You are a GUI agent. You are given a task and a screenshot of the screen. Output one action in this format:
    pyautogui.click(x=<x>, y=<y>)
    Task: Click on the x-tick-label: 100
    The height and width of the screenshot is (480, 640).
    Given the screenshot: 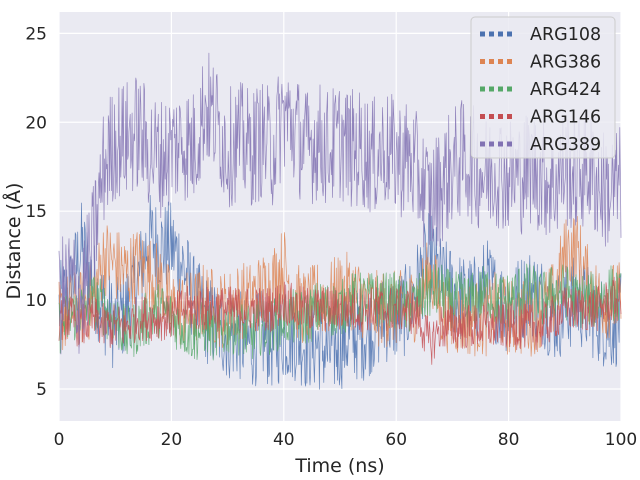 What is the action you would take?
    pyautogui.click(x=621, y=440)
    